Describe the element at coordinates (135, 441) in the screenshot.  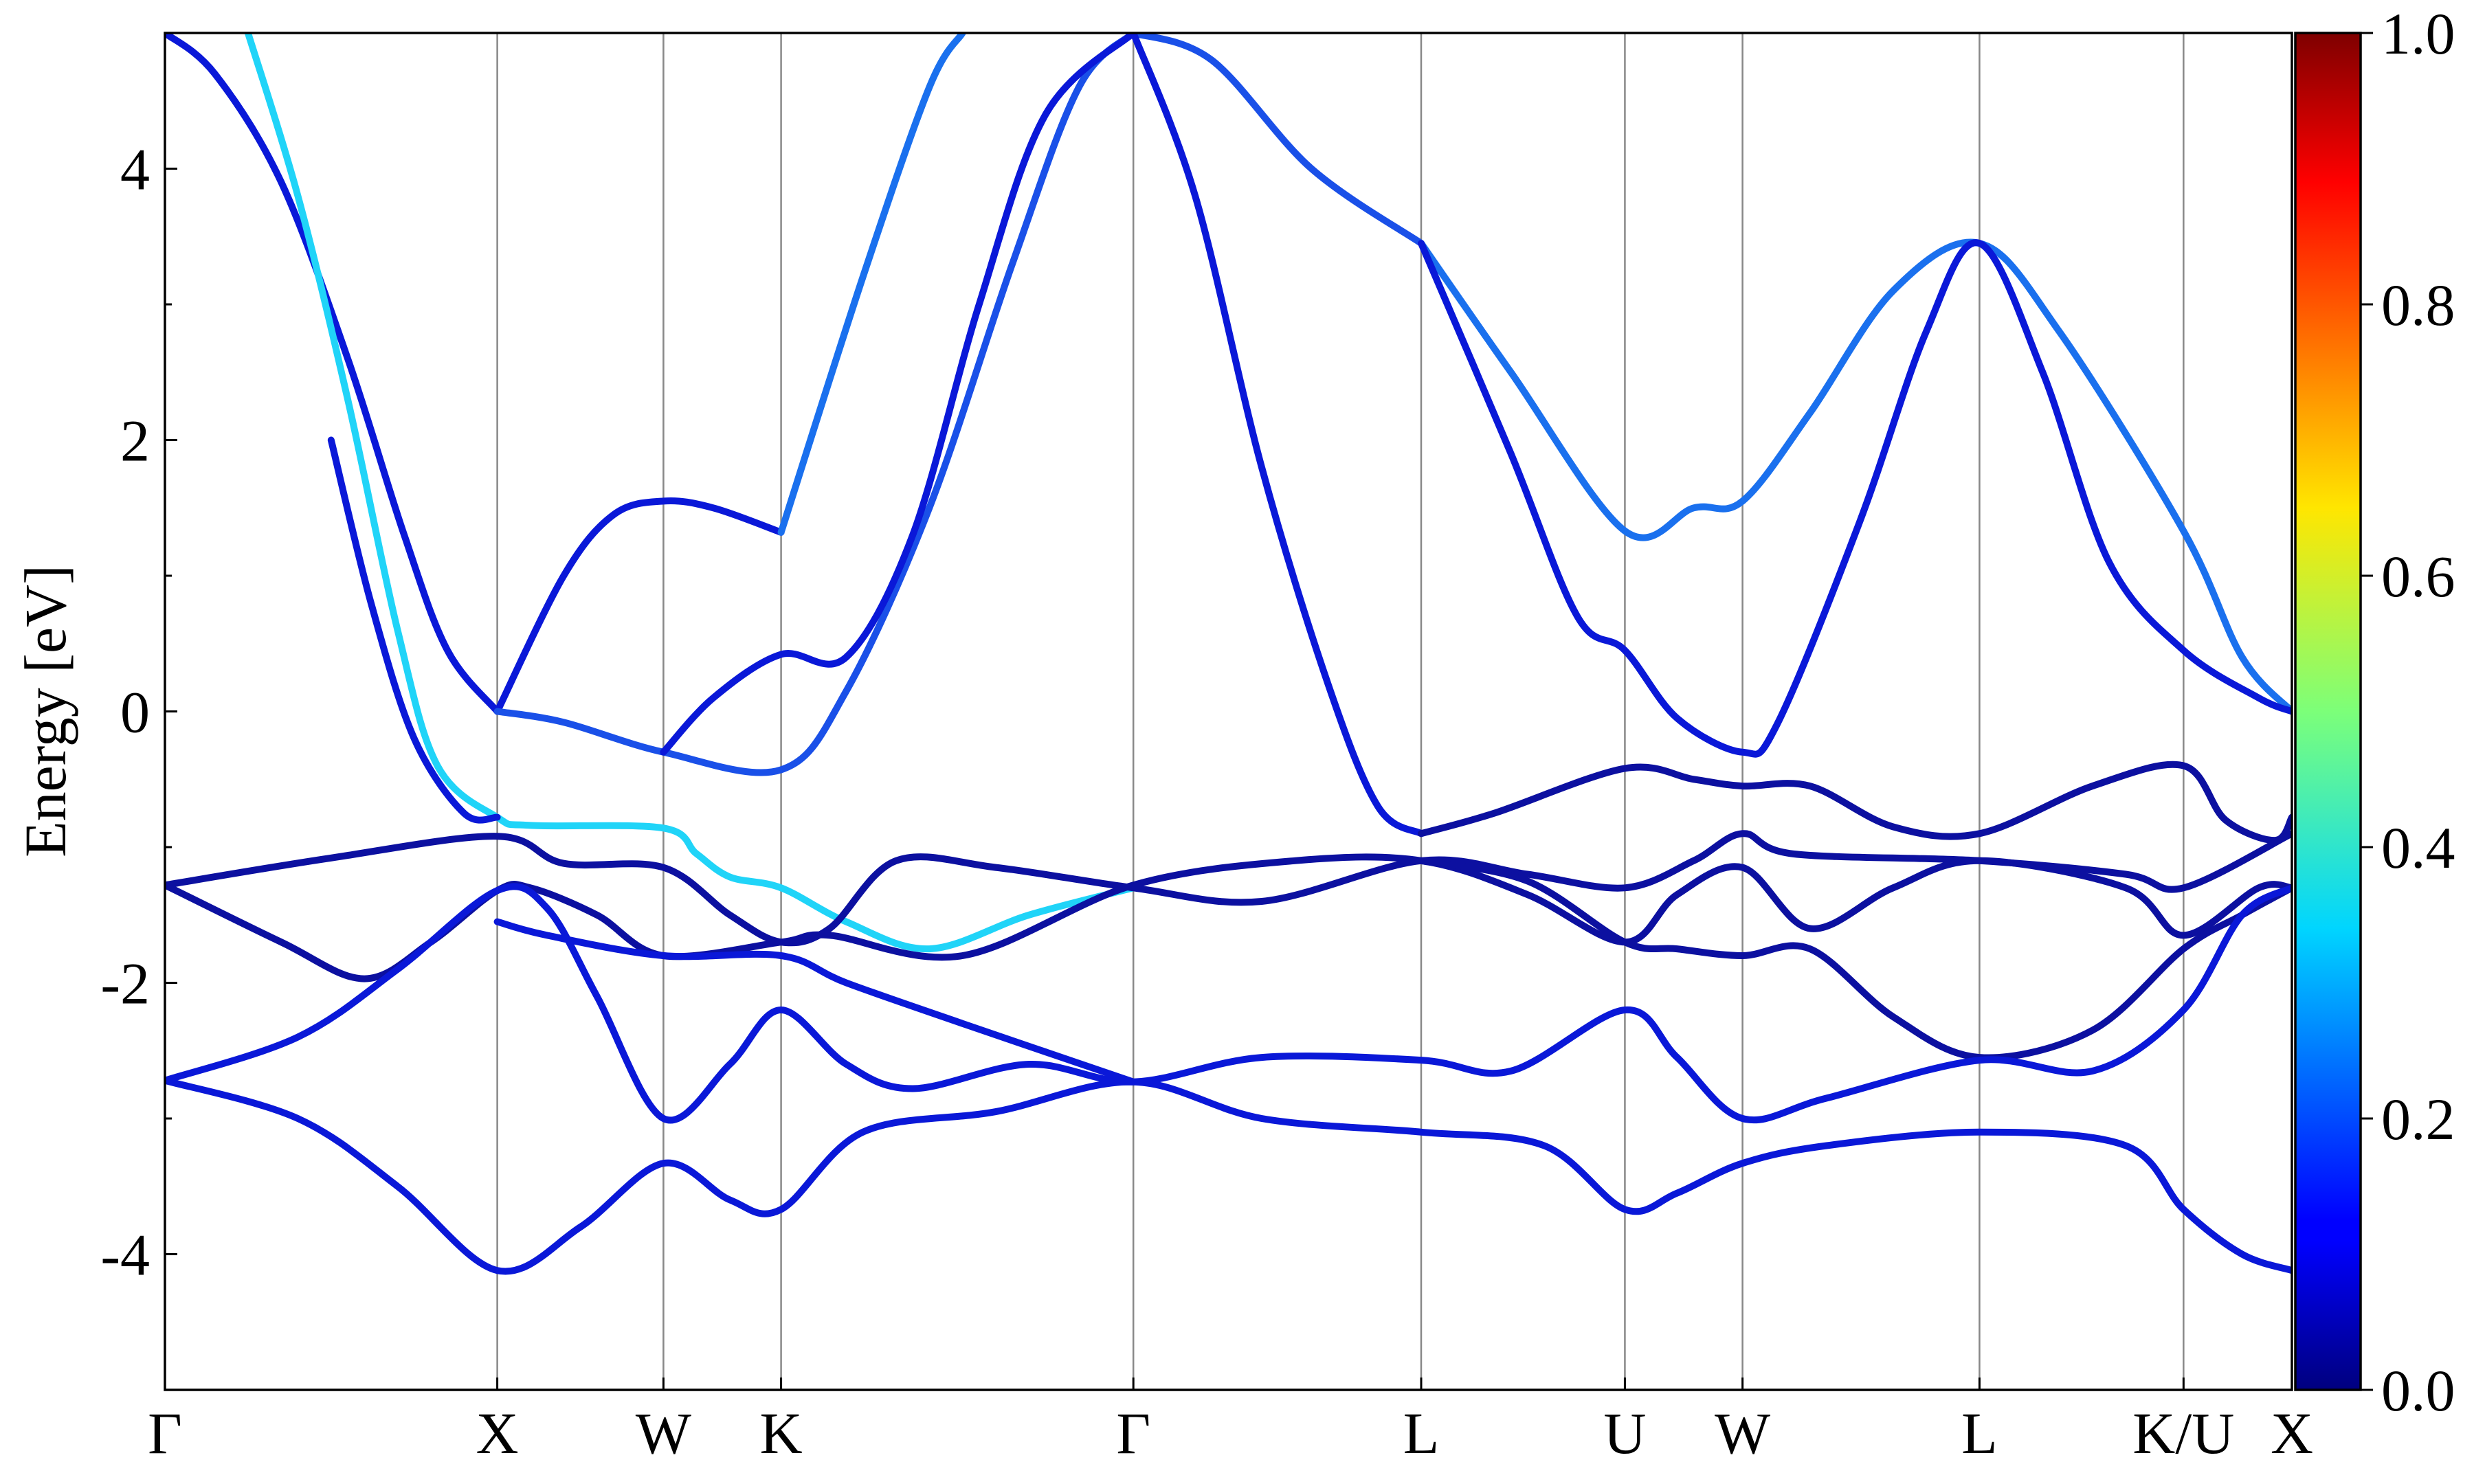
I see `y-tick-label: 2` at that location.